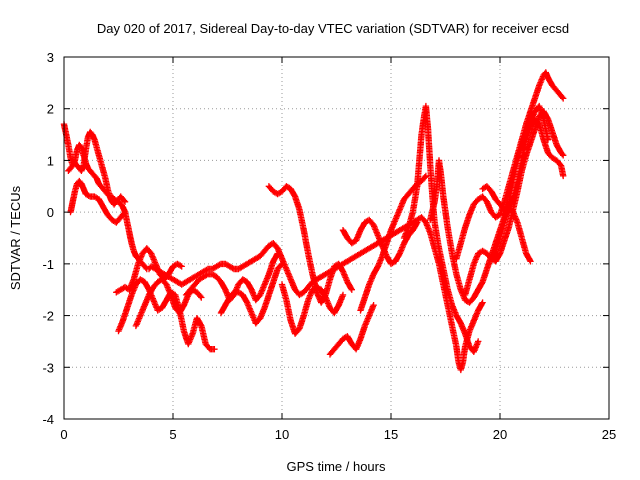 The height and width of the screenshot is (480, 640). I want to click on x-tick-label: 15, so click(391, 434).